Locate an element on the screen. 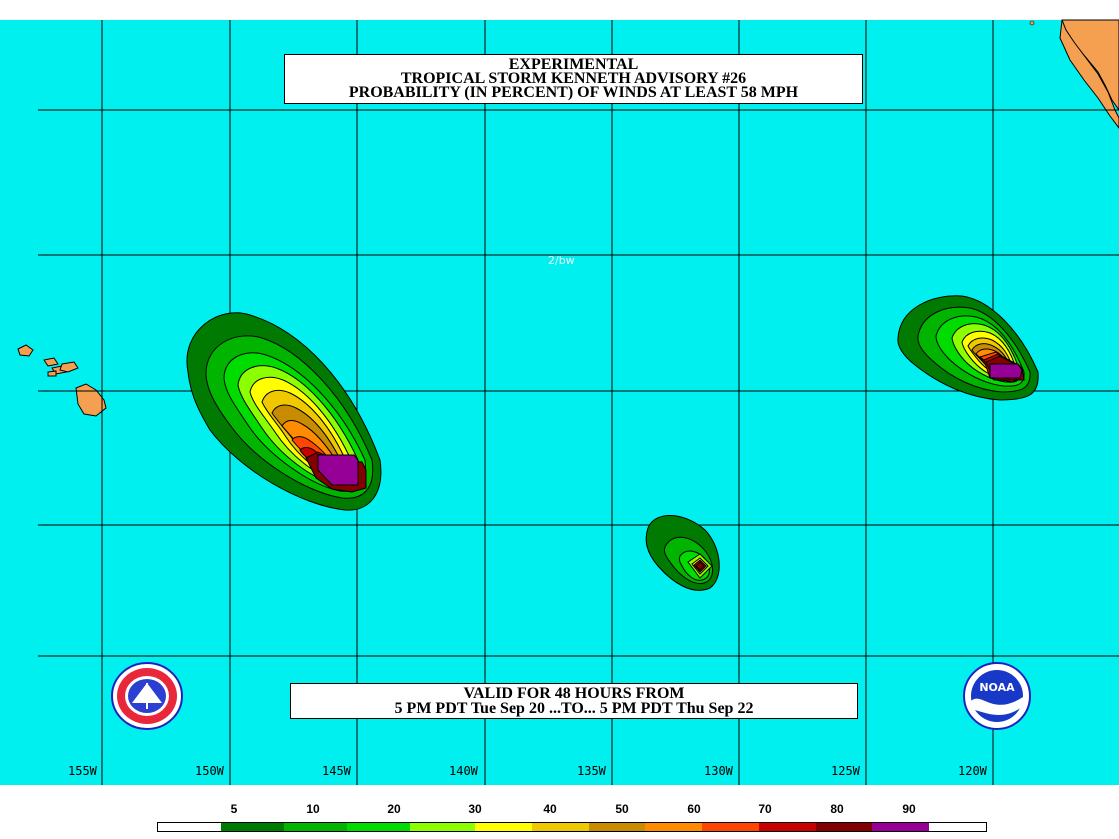 This screenshot has width=1119, height=839. lon-label: 145W is located at coordinates (336, 771).